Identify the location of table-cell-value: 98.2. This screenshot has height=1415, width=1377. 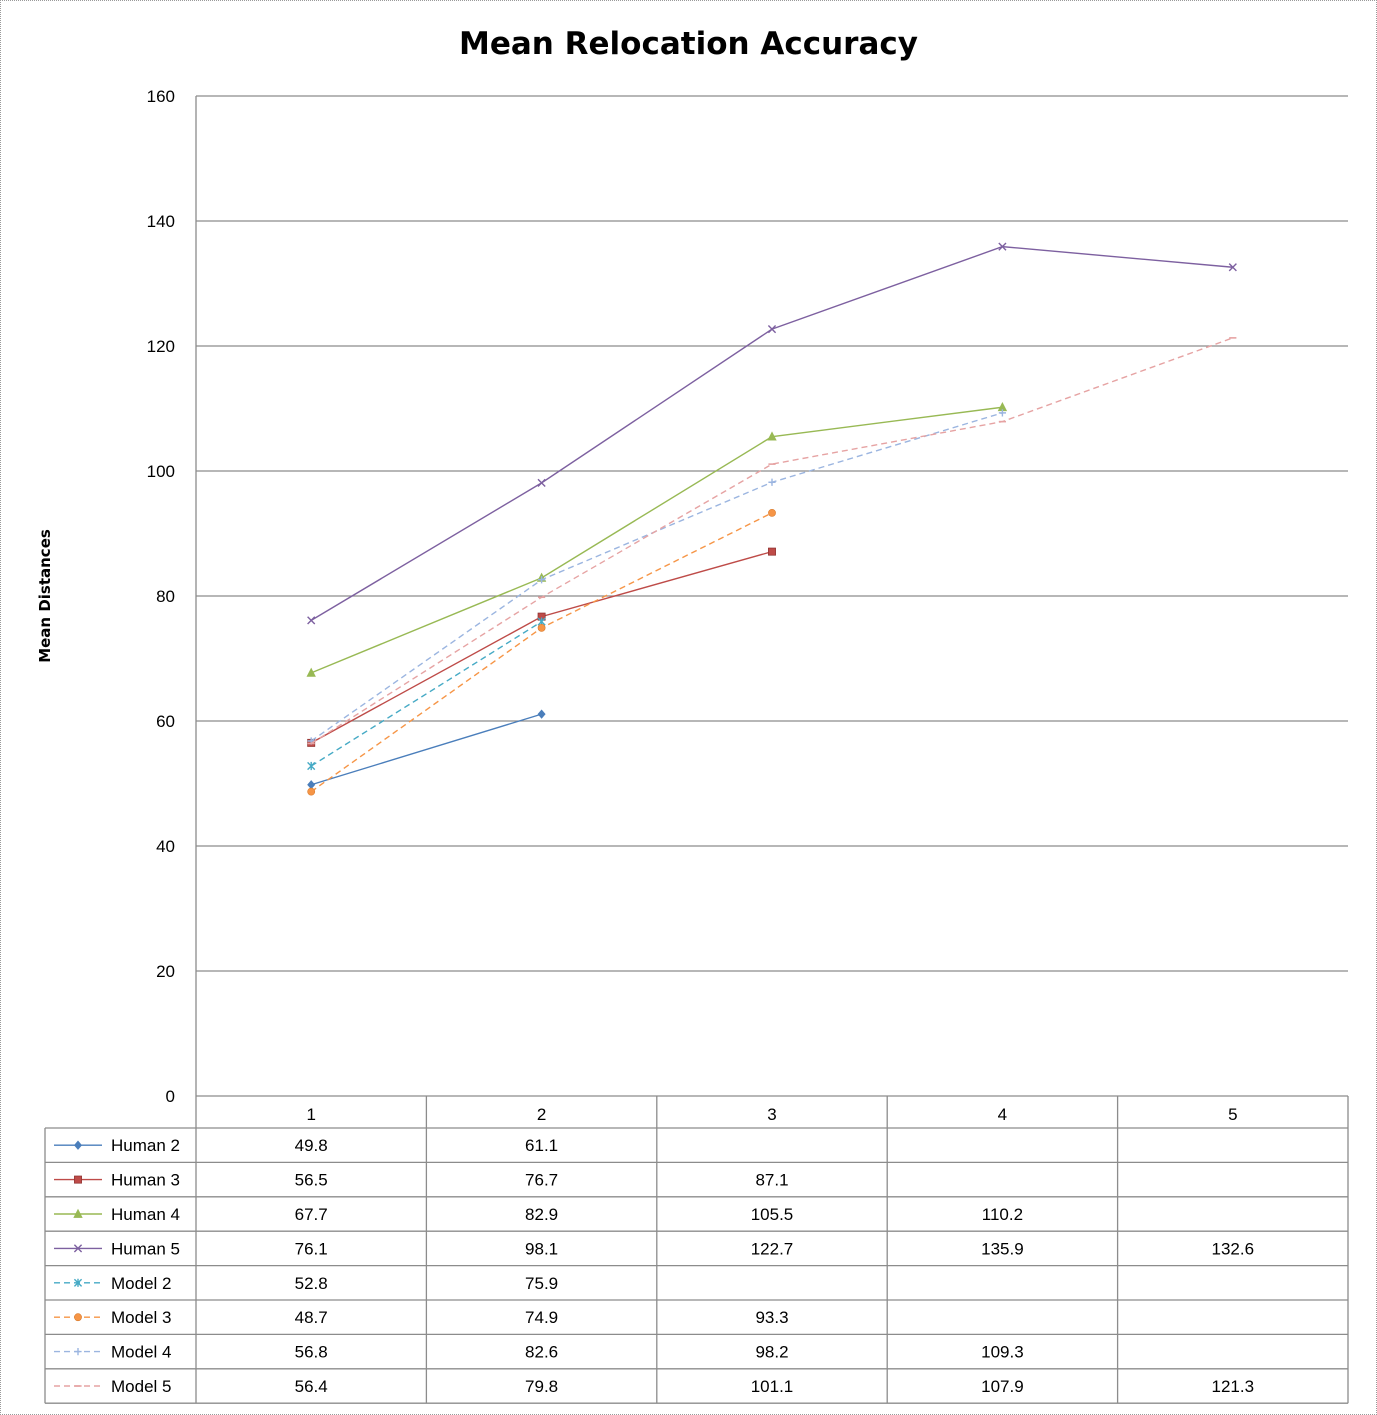
(771, 1352).